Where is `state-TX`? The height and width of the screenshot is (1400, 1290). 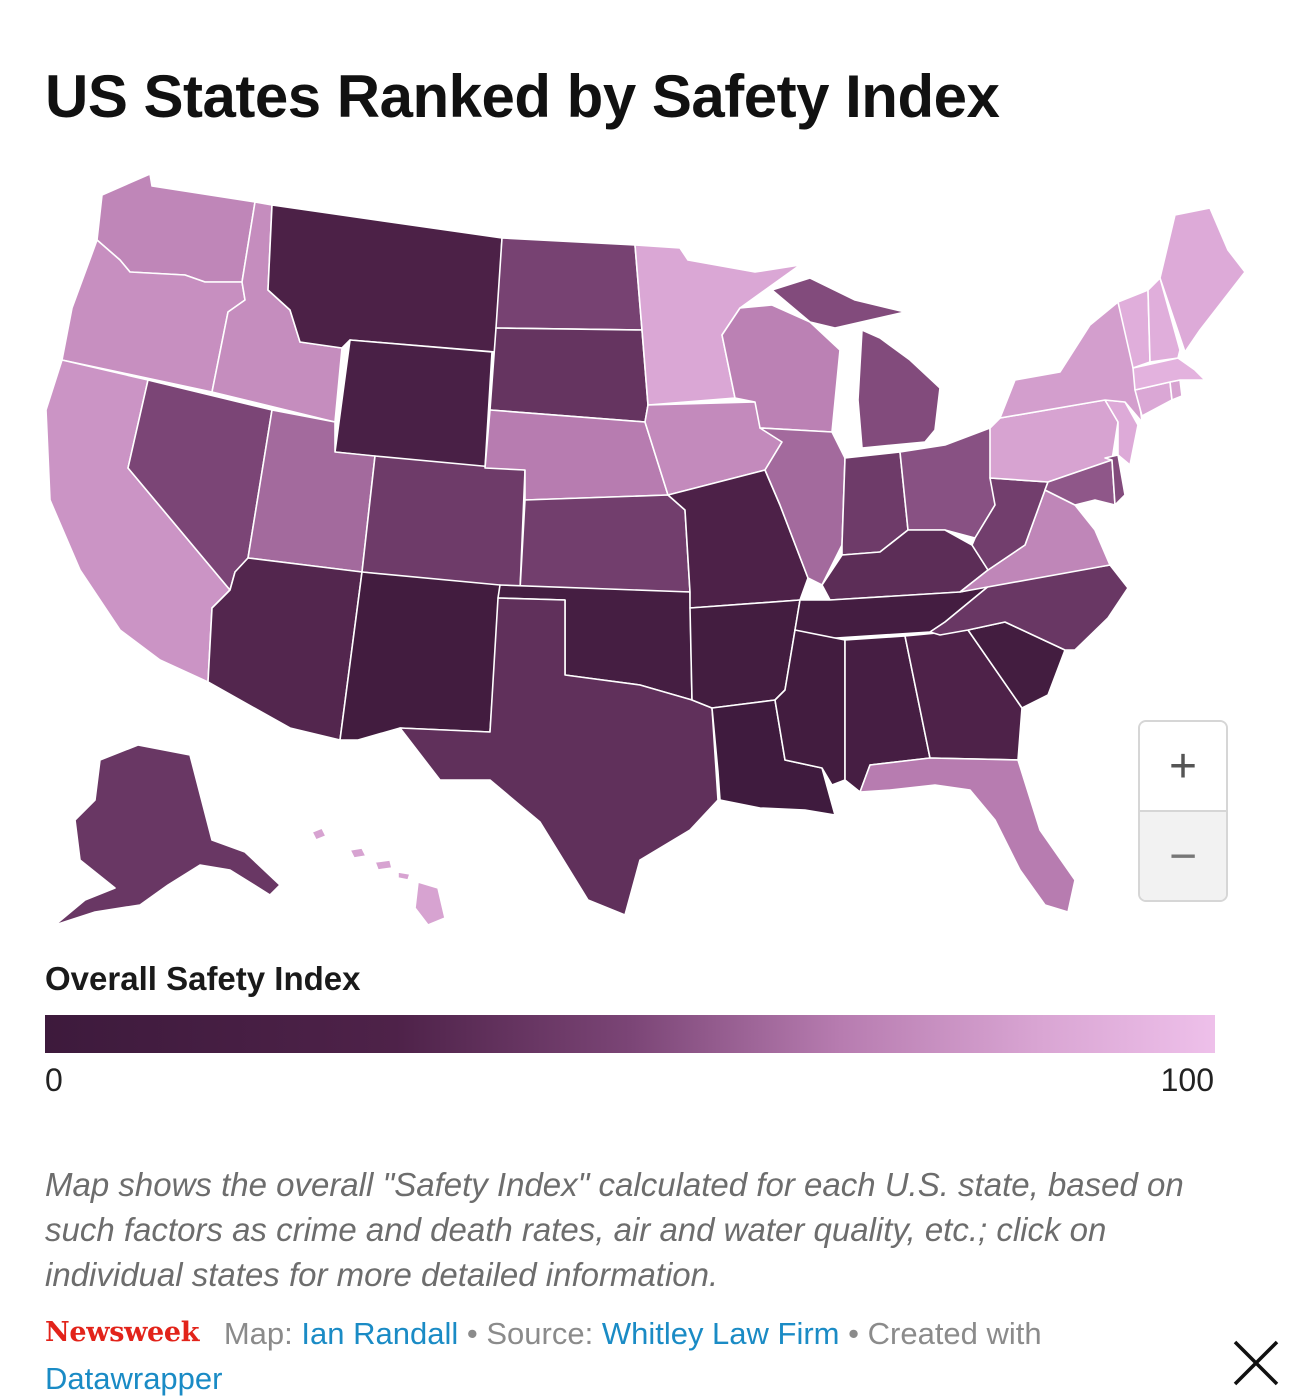 state-TX is located at coordinates (559, 756).